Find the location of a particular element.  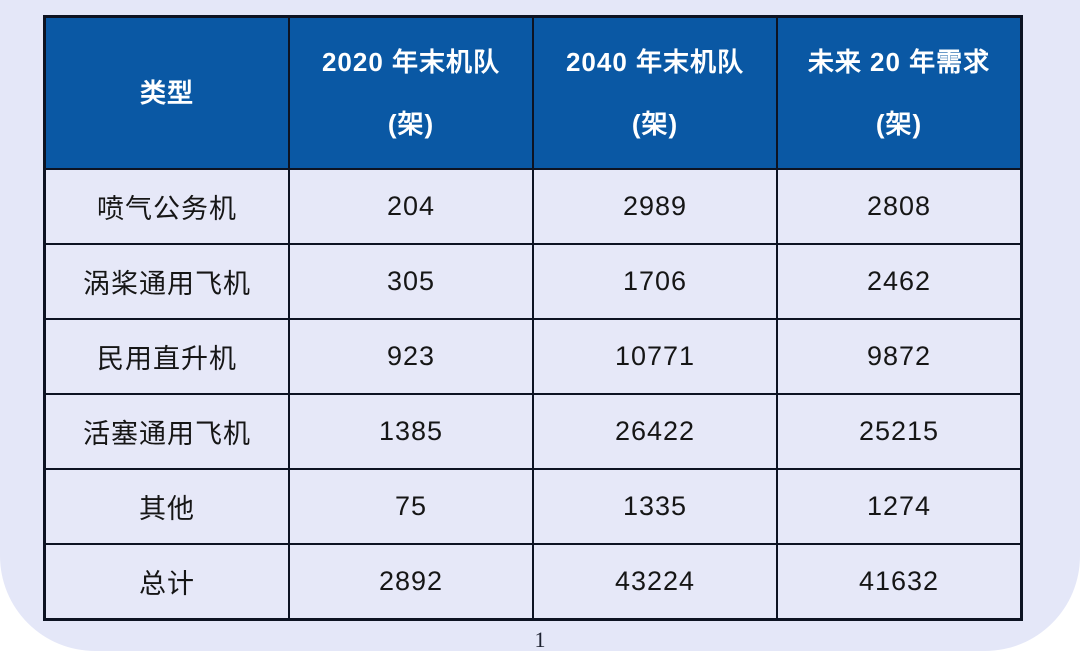

cell-row-type-total: 总计 is located at coordinates (167, 581).